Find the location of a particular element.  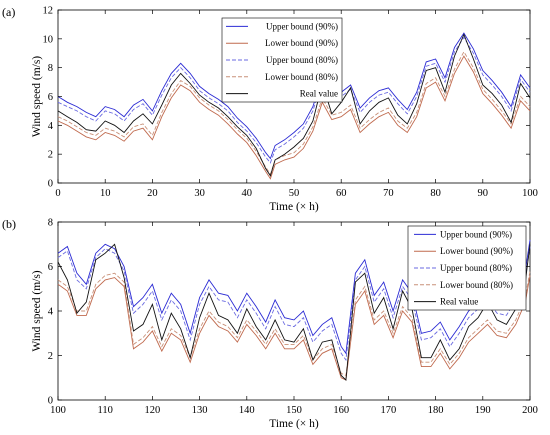

panel-label: (a) is located at coordinates (8, 12).